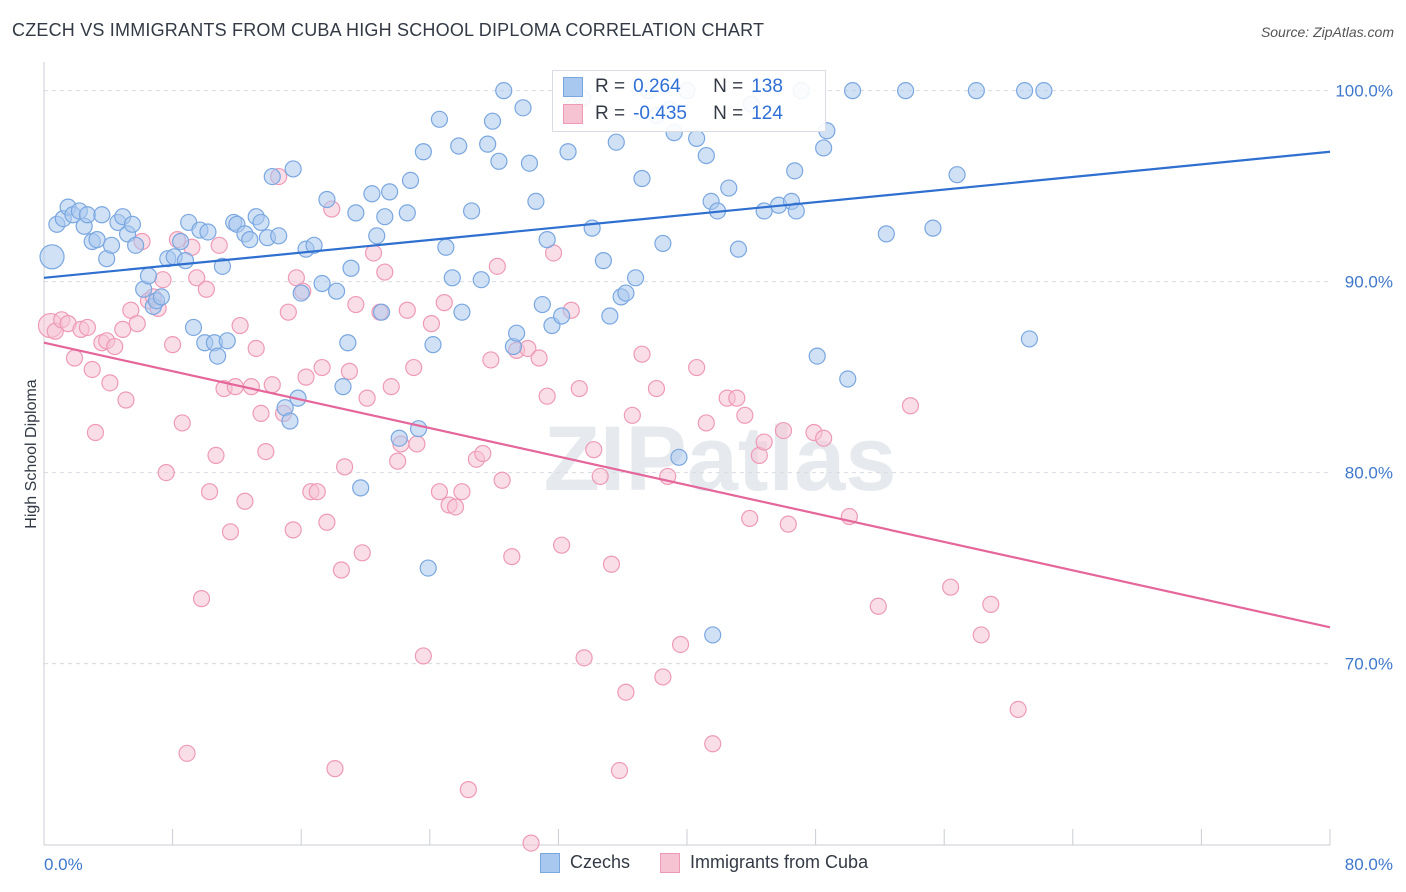 The image size is (1406, 892). Describe the element at coordinates (1369, 864) in the screenshot. I see `x-tick-label: 80.0%` at that location.